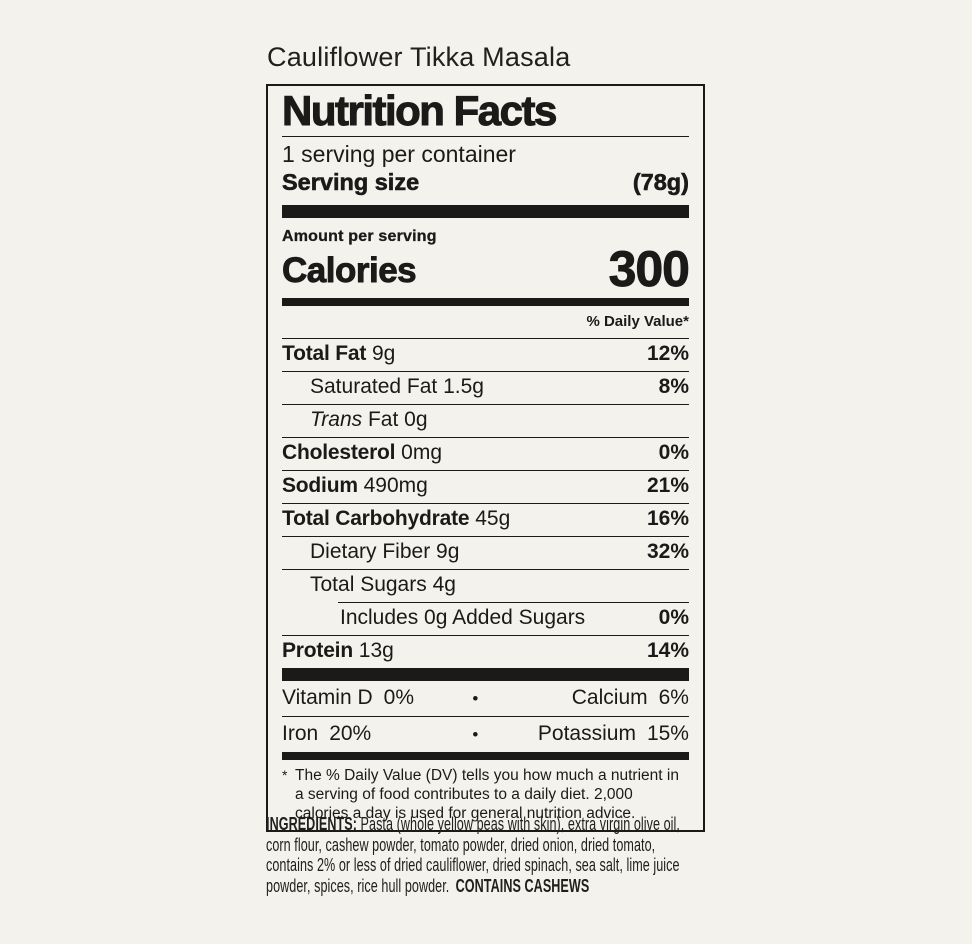 This screenshot has height=944, width=972. What do you see at coordinates (649, 269) in the screenshot?
I see `calories-value: 300` at bounding box center [649, 269].